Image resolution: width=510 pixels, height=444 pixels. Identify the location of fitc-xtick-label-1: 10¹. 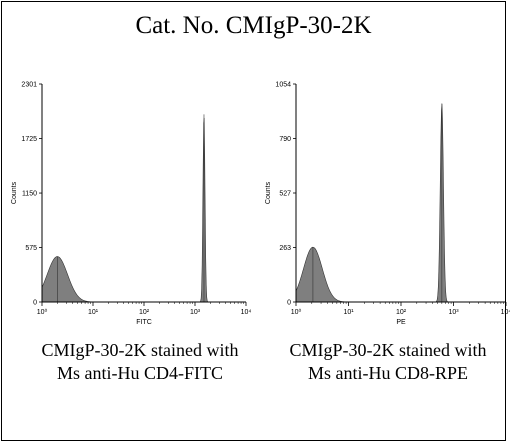
(93, 312).